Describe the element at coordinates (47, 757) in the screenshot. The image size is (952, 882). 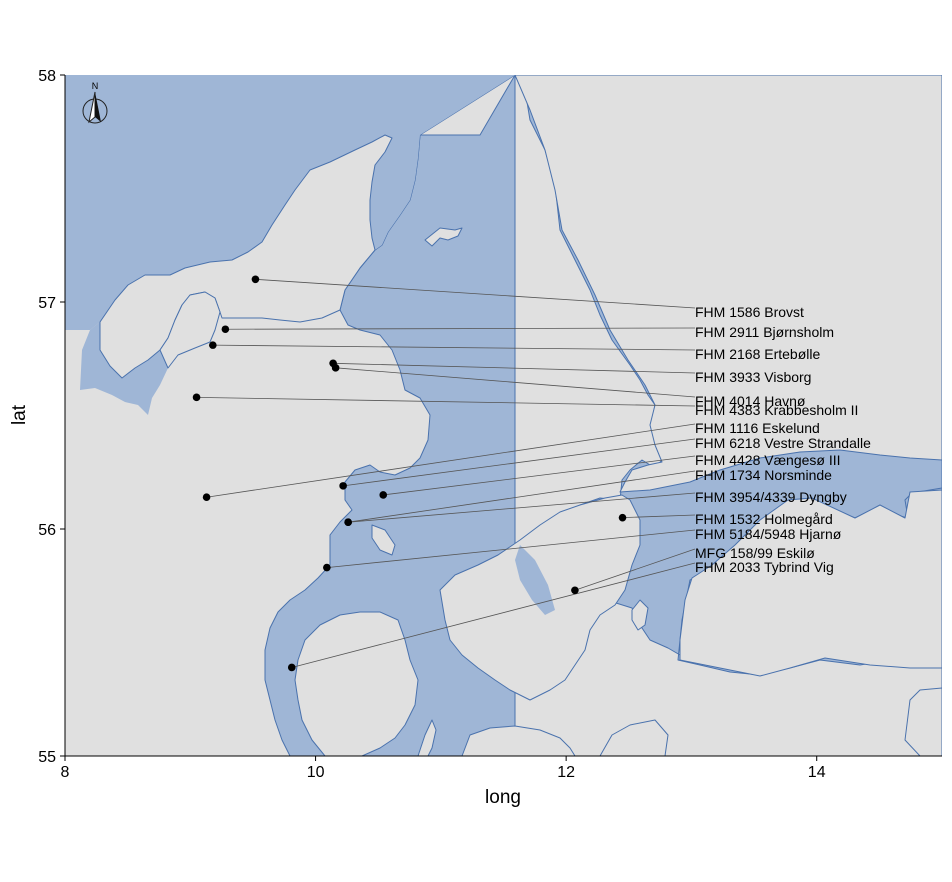
I see `y-tick-label: 55` at that location.